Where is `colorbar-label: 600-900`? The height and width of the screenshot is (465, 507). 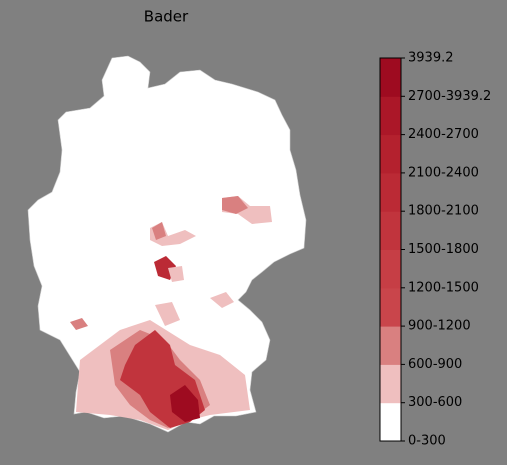 colorbar-label: 600-900 is located at coordinates (435, 364).